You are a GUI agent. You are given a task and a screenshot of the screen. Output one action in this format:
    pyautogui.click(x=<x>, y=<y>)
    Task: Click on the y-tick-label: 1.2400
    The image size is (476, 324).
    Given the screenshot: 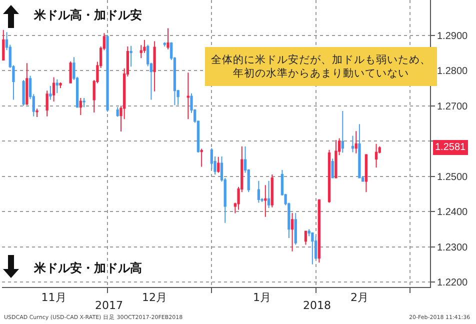 What is the action you would take?
    pyautogui.click(x=452, y=212)
    